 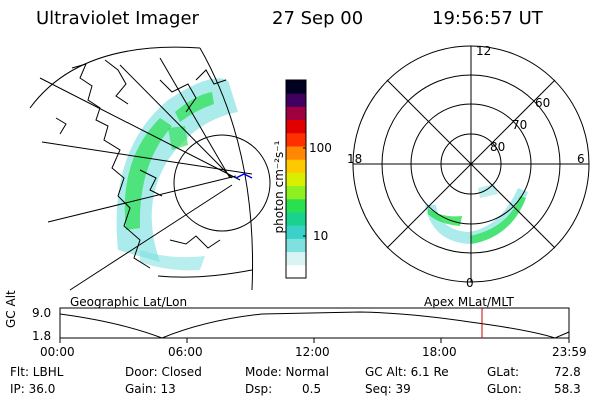 I want to click on y-tick-1-8: 1.8, so click(x=42, y=336).